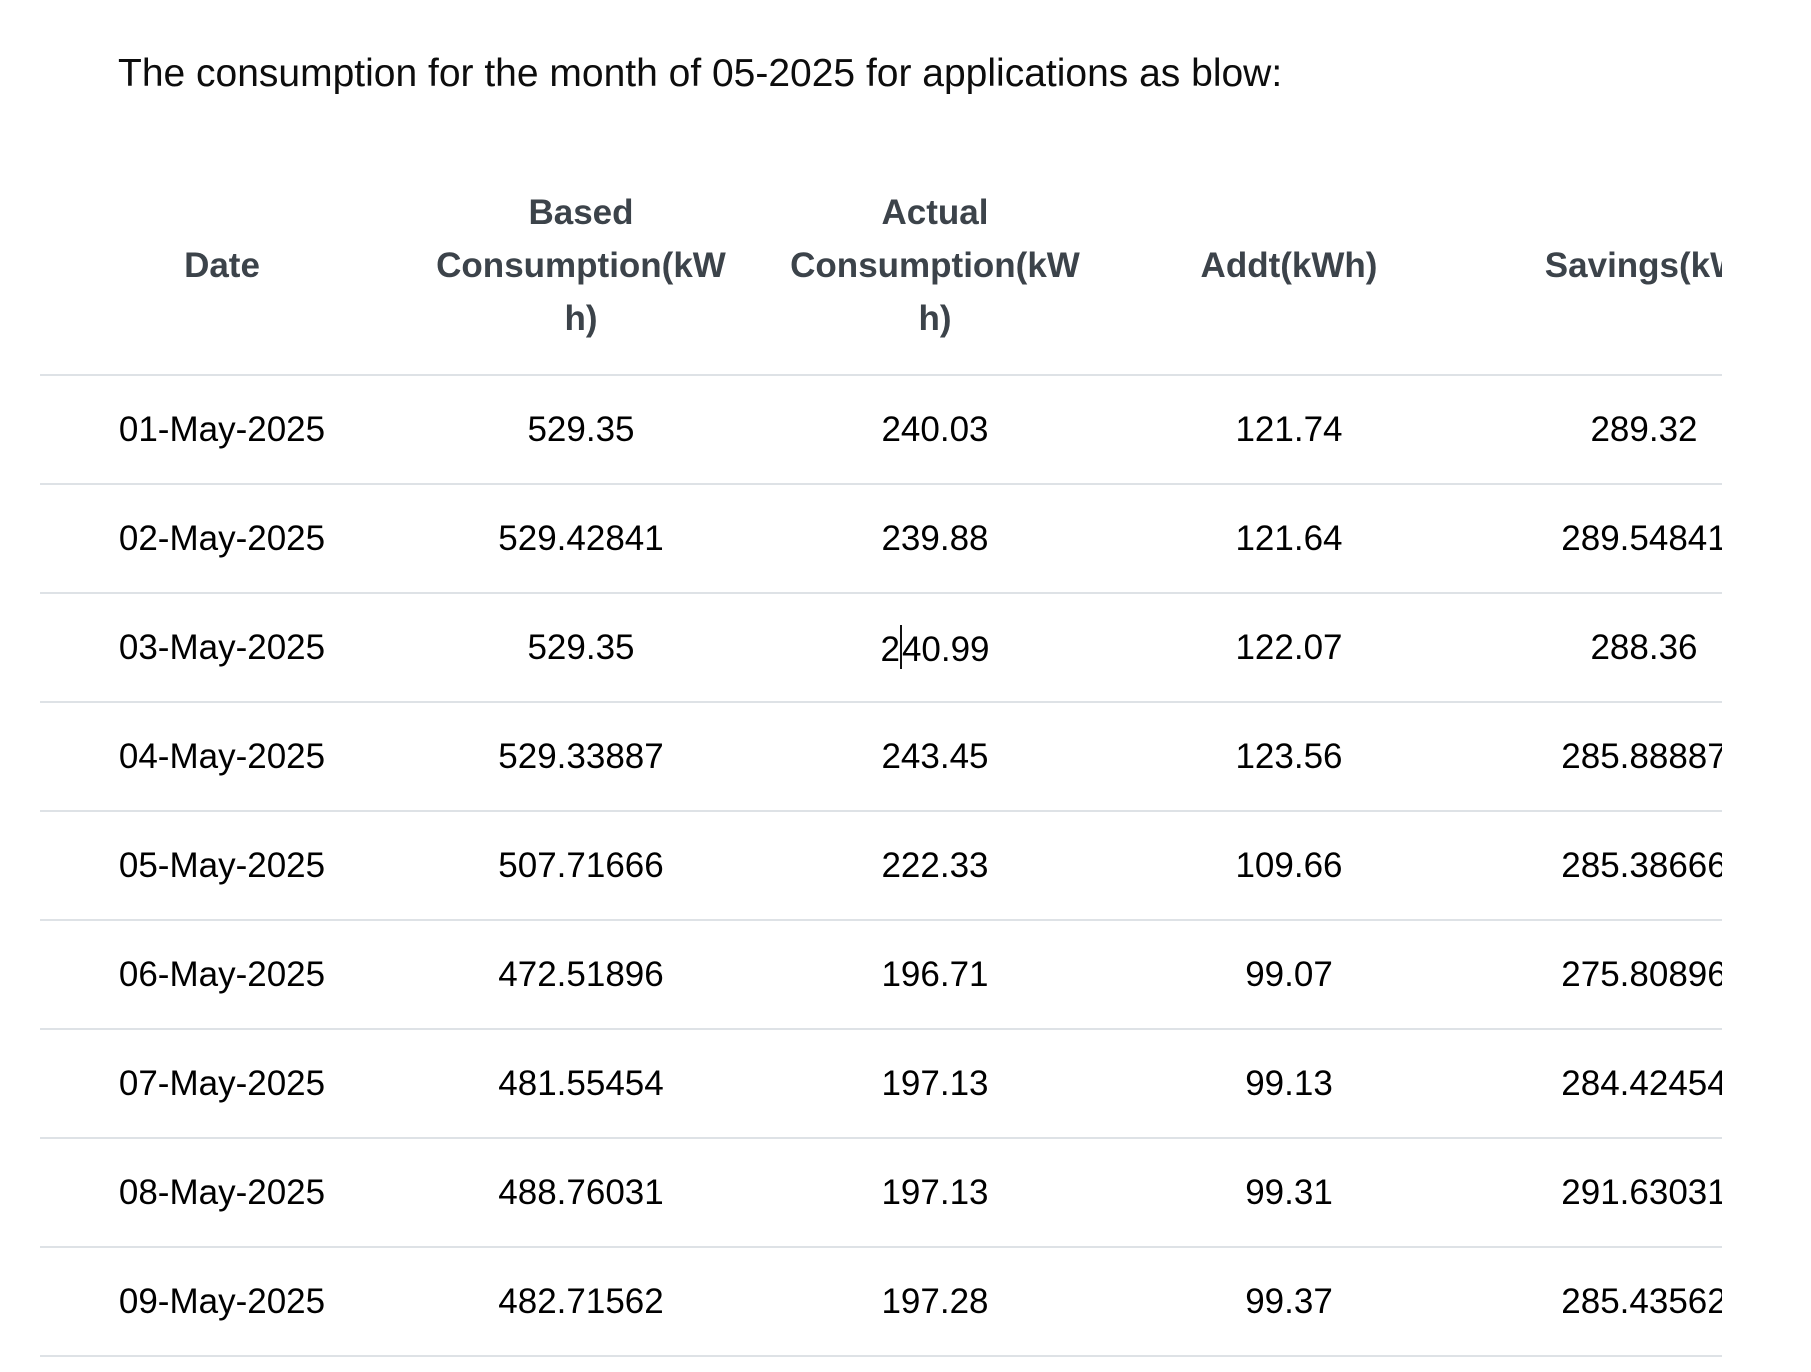 The image size is (1811, 1372). Describe the element at coordinates (581, 539) in the screenshot. I see `cell-based: 529.42841` at that location.